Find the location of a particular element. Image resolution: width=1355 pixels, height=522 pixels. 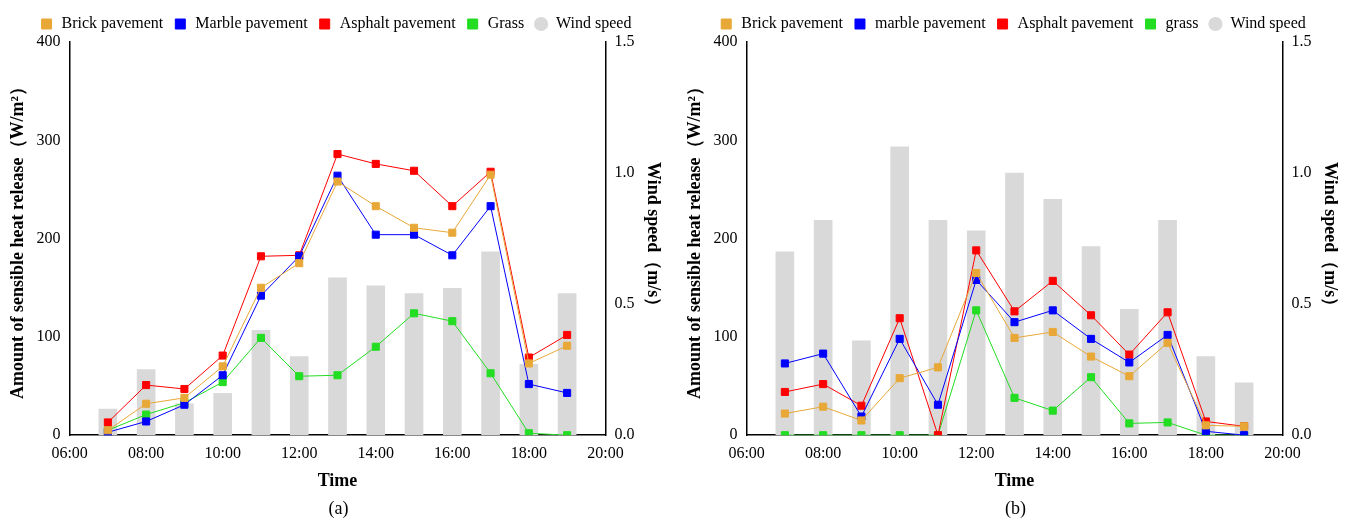

text: (a) is located at coordinates (338, 508).